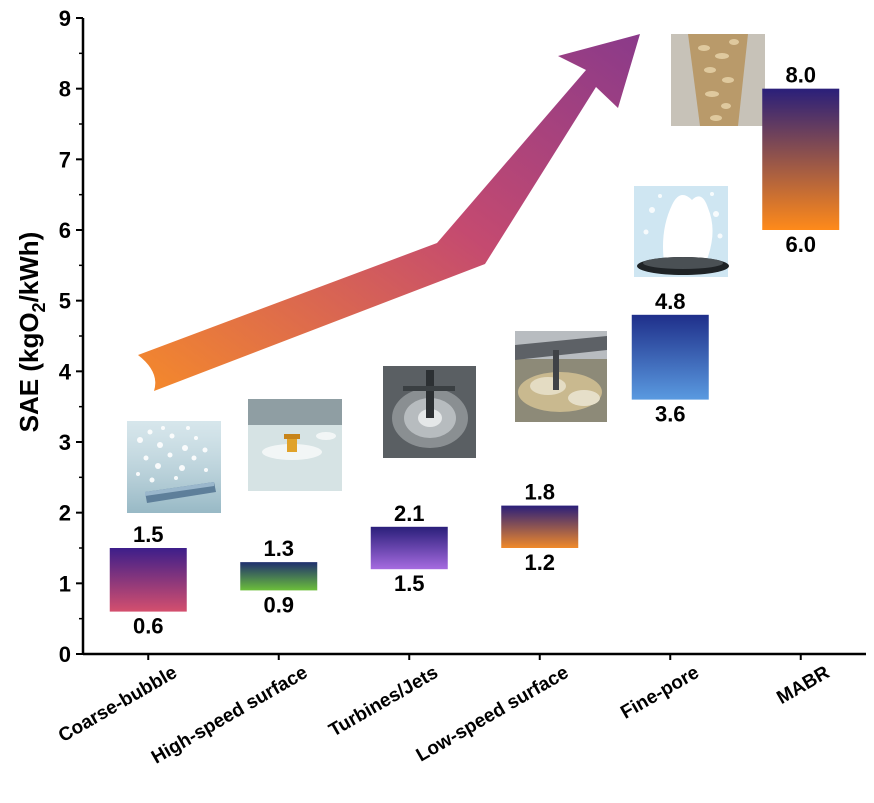 The width and height of the screenshot is (874, 803). What do you see at coordinates (659, 692) in the screenshot?
I see `x-tick-label-fine-pore: Fine-pore` at bounding box center [659, 692].